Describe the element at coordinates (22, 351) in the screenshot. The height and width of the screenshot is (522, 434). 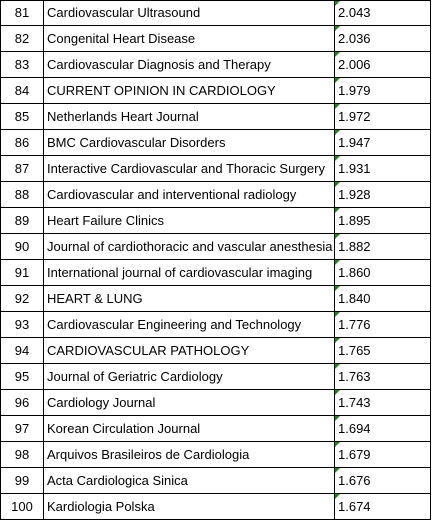
I see `rank-cell: 94` at that location.